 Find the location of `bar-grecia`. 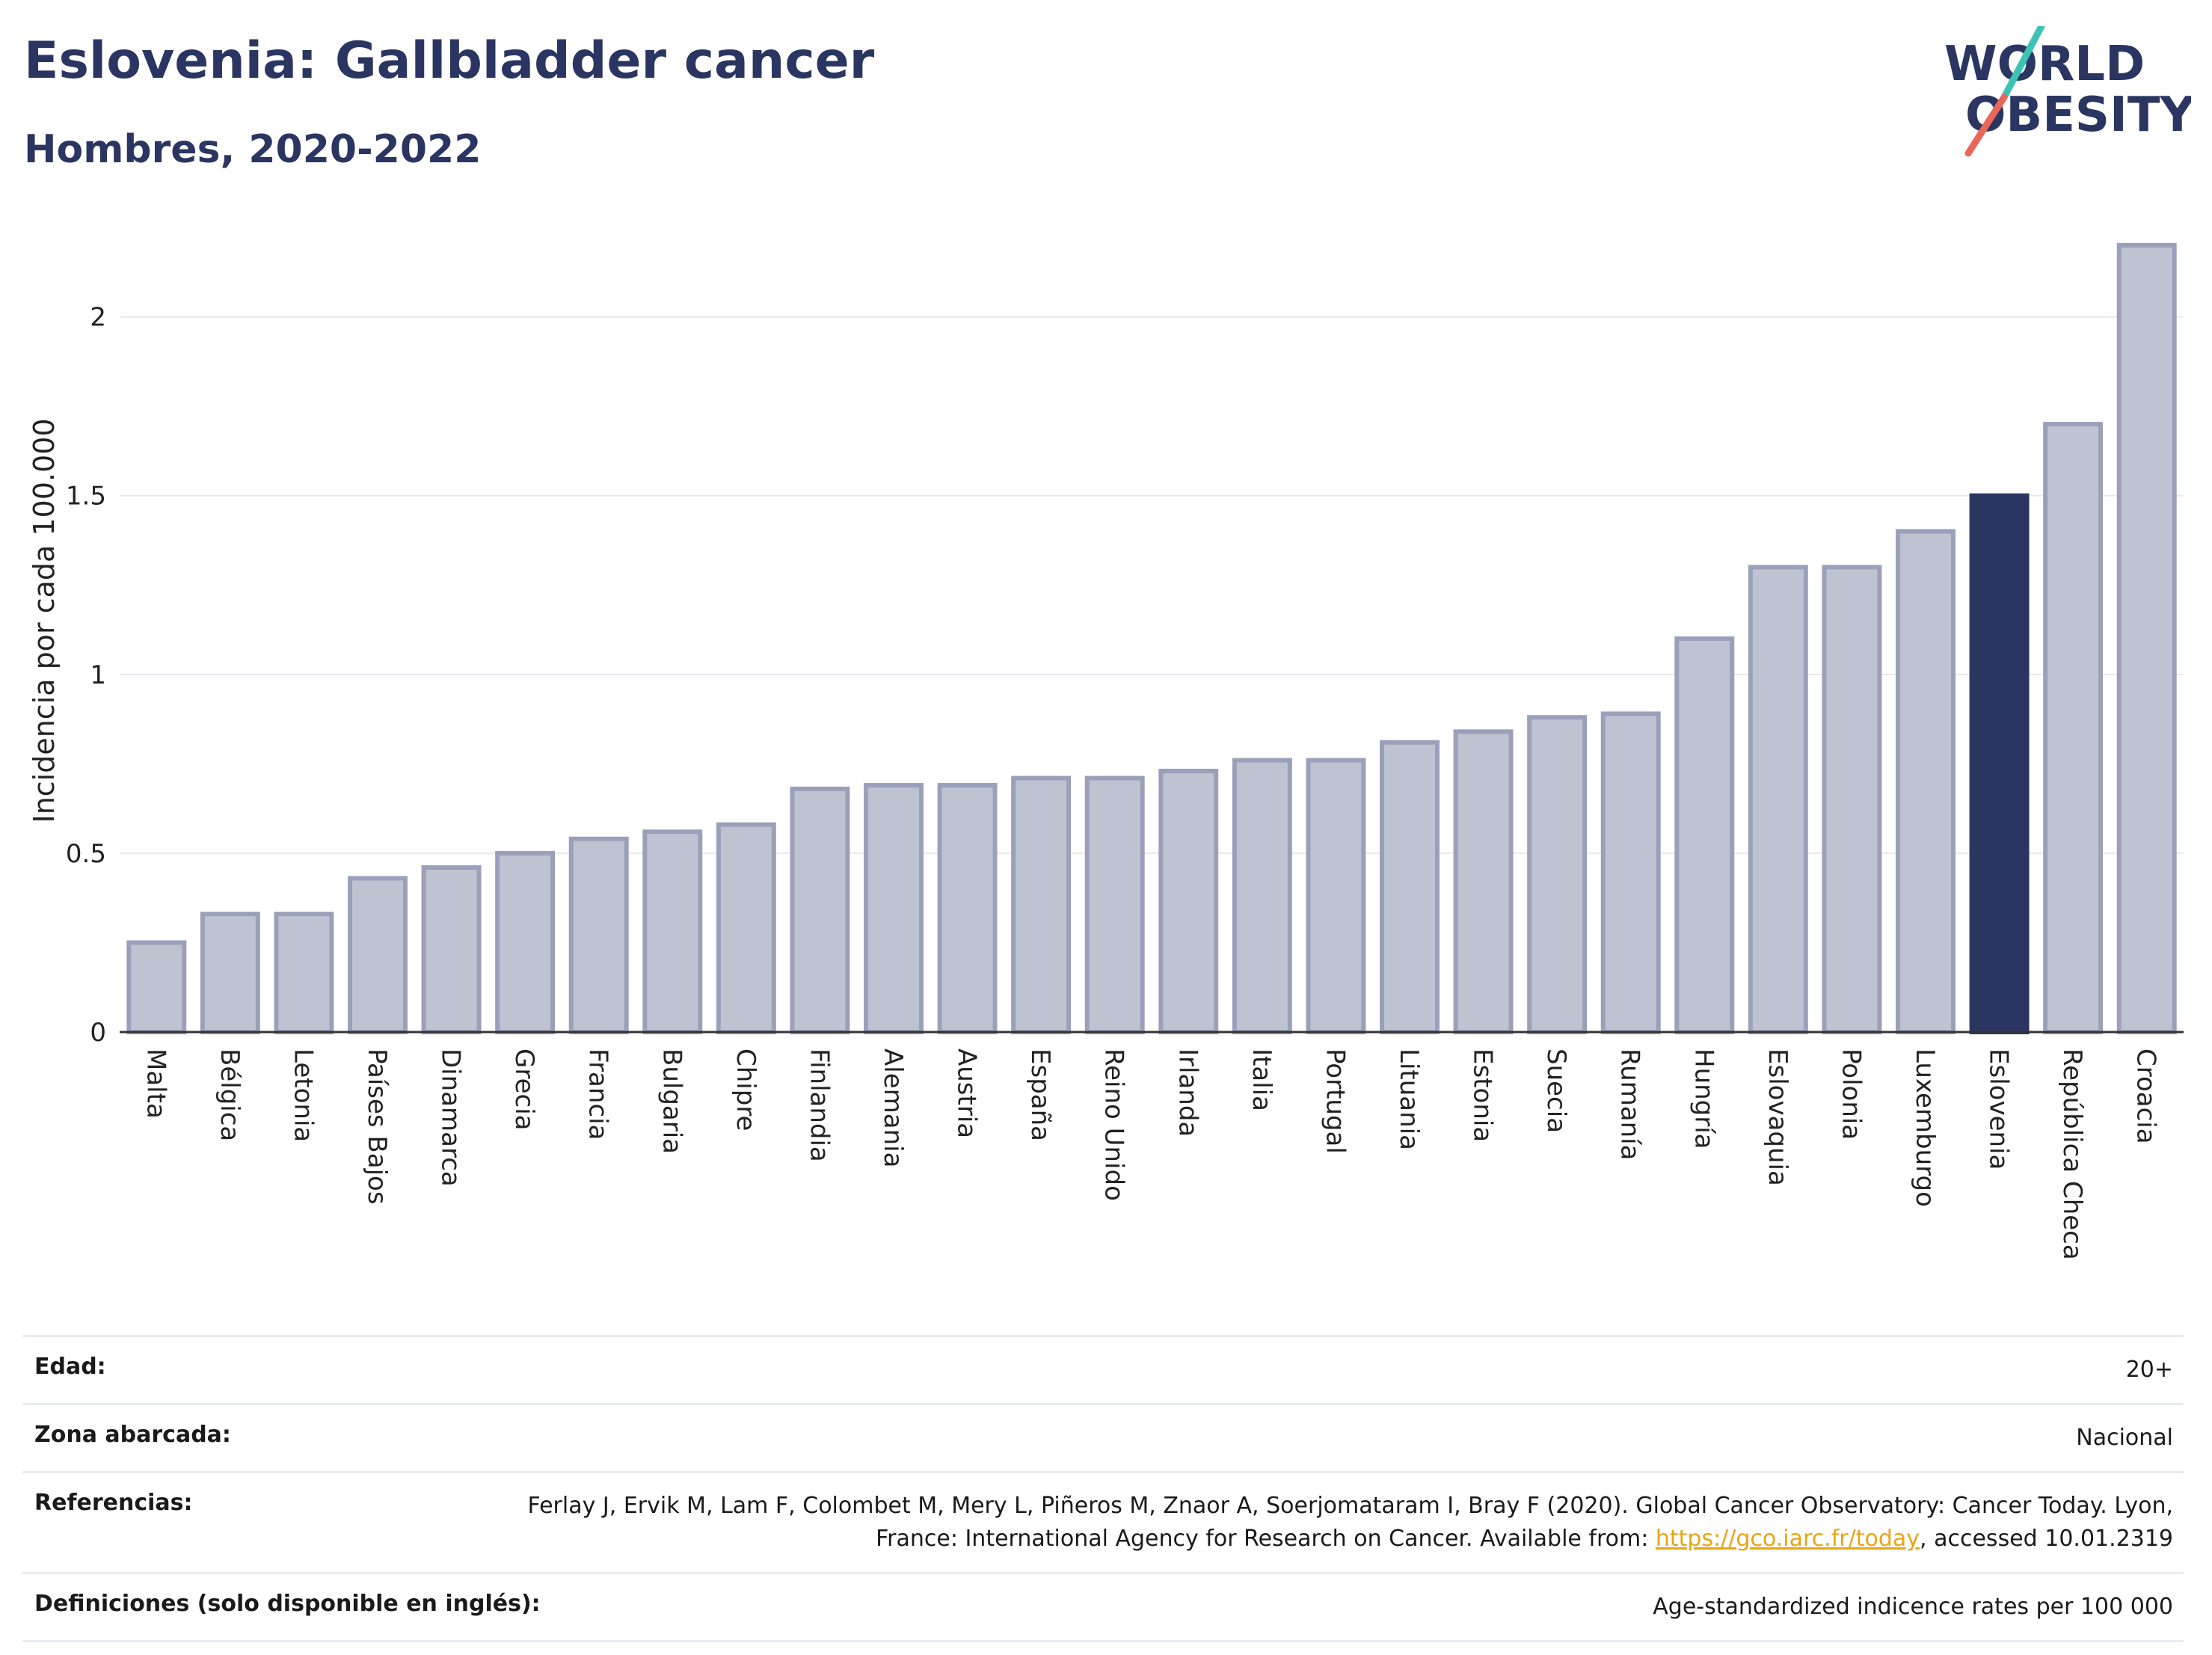

bar-grecia is located at coordinates (525, 942).